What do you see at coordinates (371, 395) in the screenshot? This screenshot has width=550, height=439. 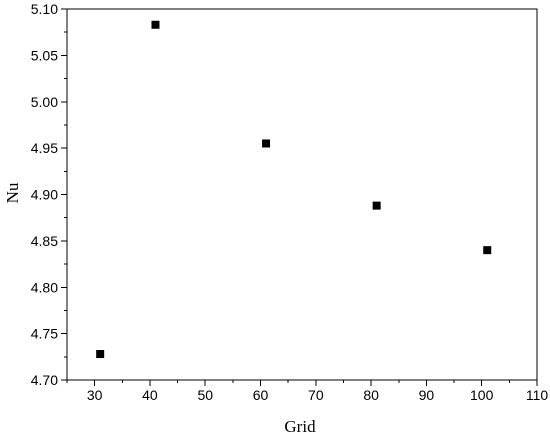 I see `x-tick-label: 80` at bounding box center [371, 395].